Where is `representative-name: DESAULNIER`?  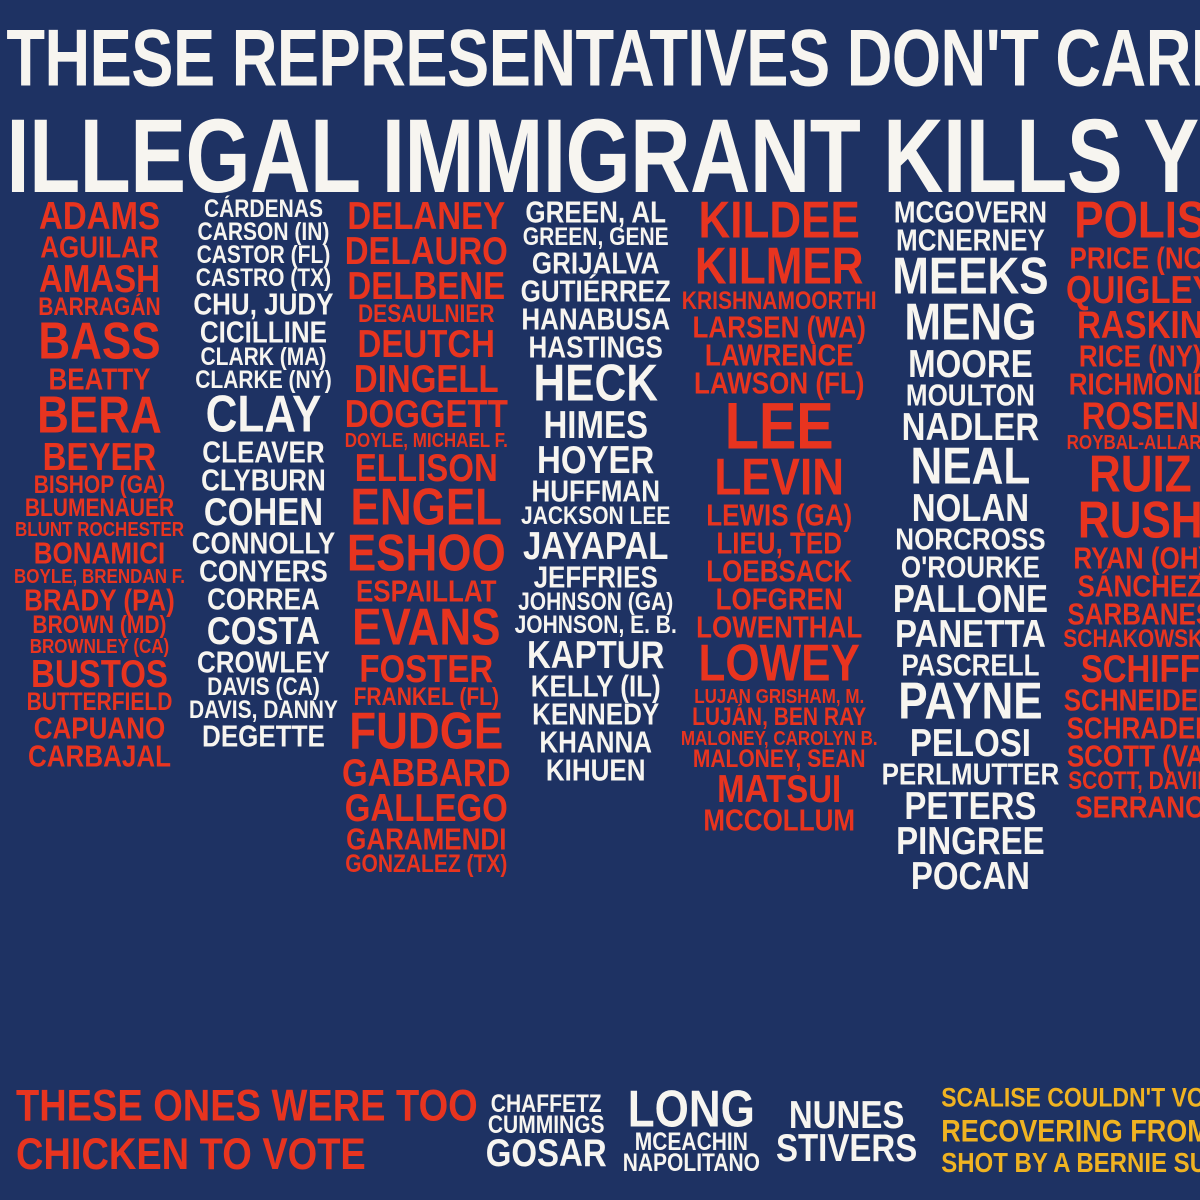
representative-name: DESAULNIER is located at coordinates (426, 315).